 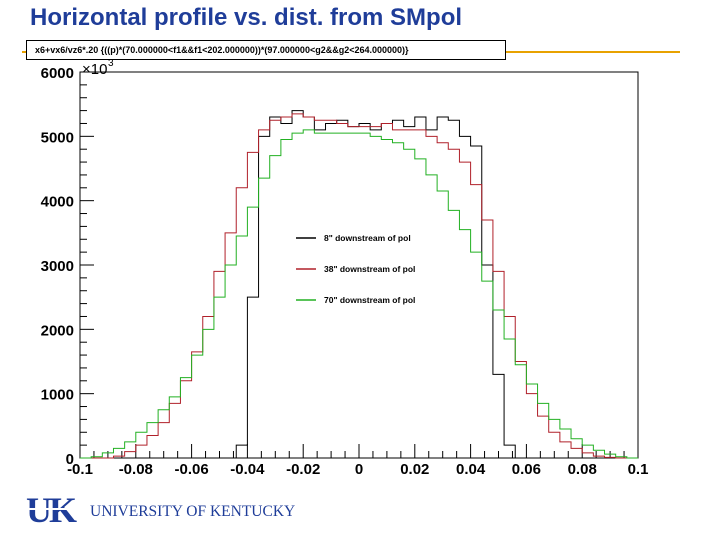 What do you see at coordinates (471, 469) in the screenshot?
I see `x-tick-label: 0.04` at bounding box center [471, 469].